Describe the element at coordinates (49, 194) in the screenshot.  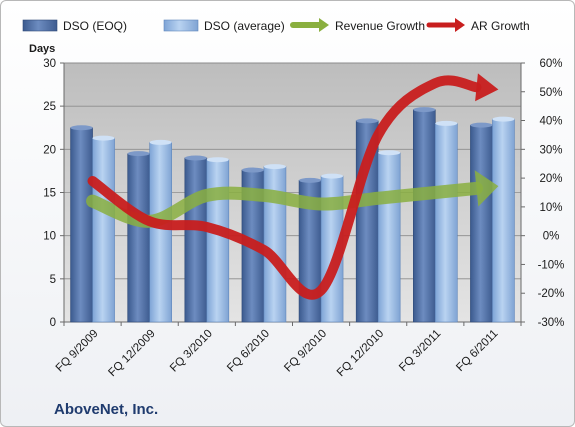
I see `y-tick-label: 15` at that location.